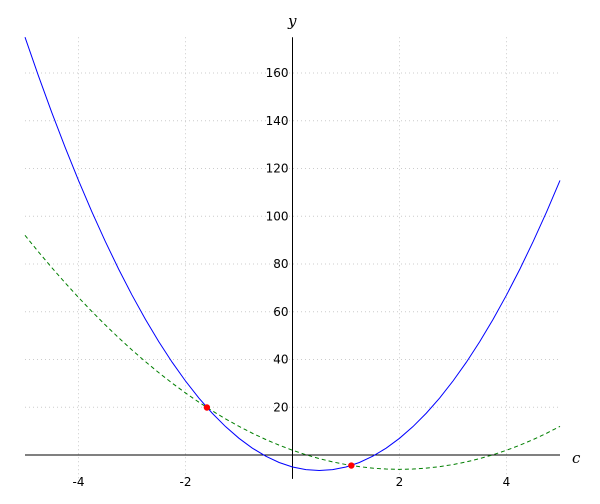 The image size is (600, 504). Describe the element at coordinates (280, 407) in the screenshot. I see `y-tick-label: 20` at that location.